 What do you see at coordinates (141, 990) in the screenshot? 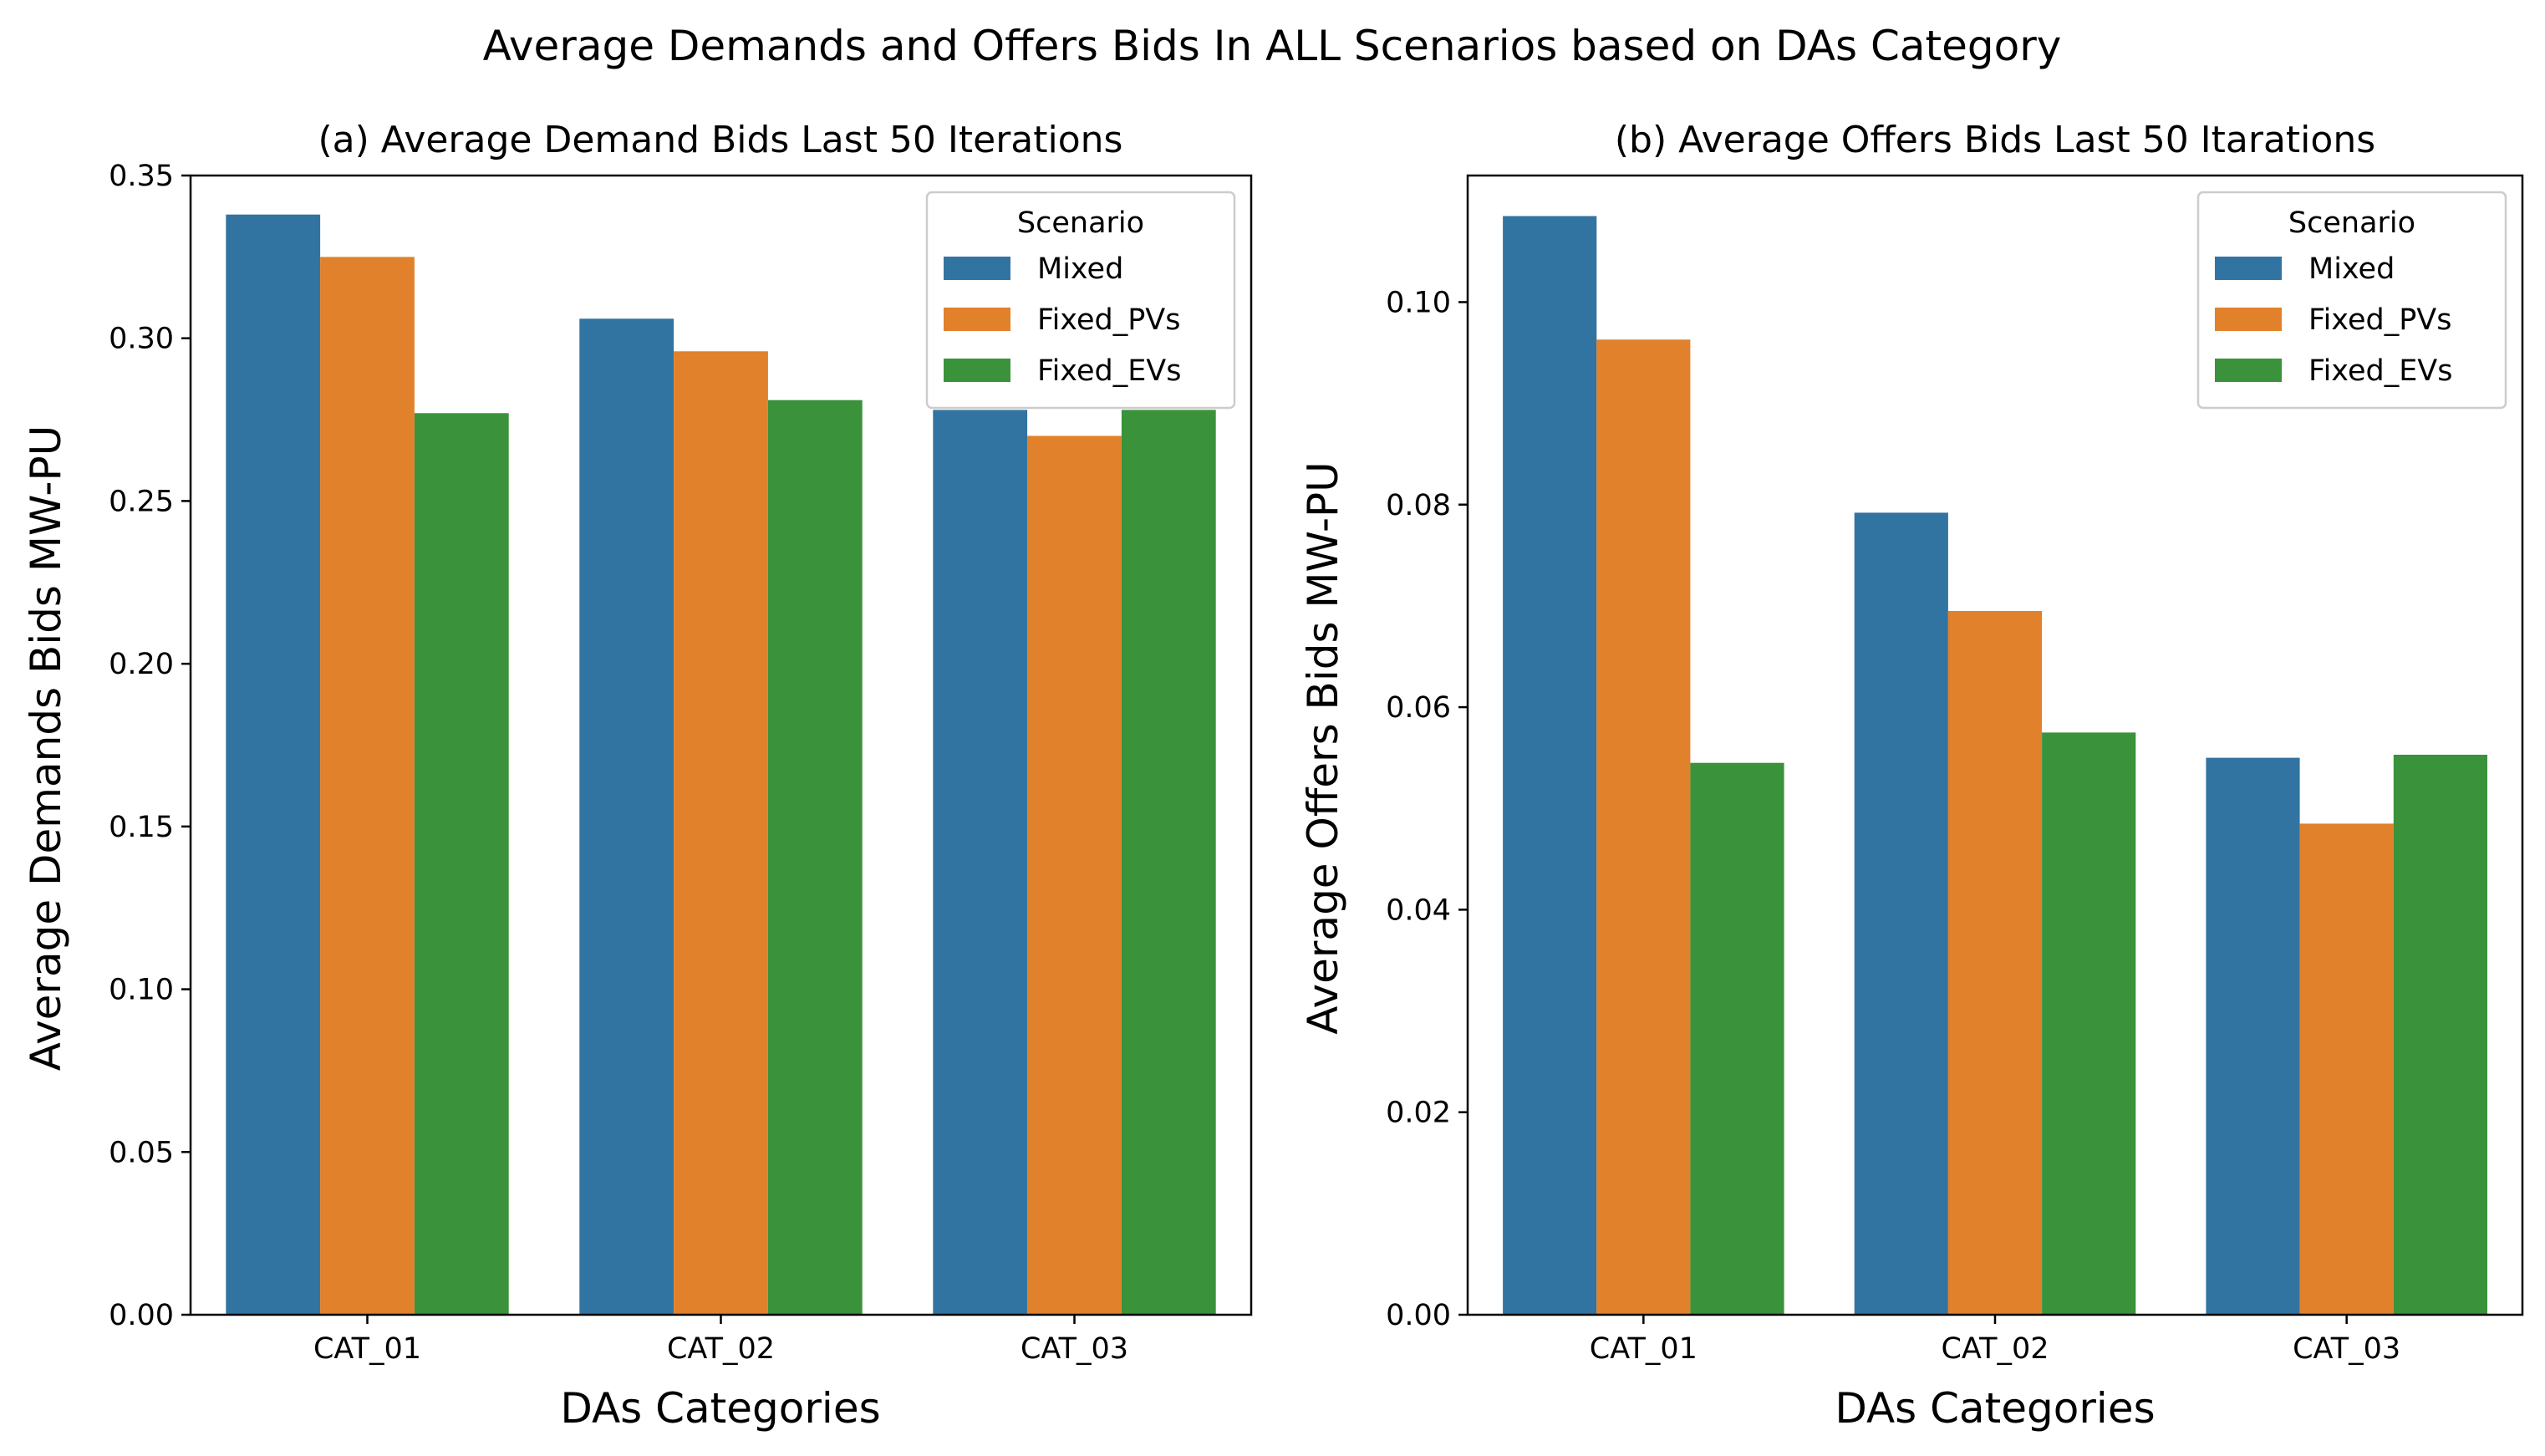
I see `chart-a-ytick-label: 0.10` at bounding box center [141, 990].